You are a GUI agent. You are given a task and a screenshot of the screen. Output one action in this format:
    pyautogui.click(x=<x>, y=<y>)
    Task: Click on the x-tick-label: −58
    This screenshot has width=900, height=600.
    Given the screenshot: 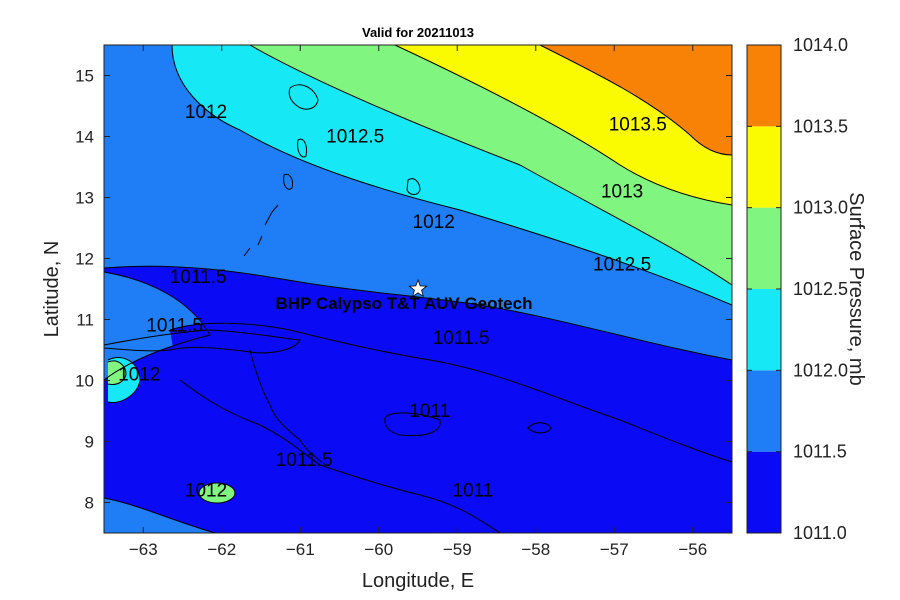 What is the action you would take?
    pyautogui.click(x=535, y=549)
    